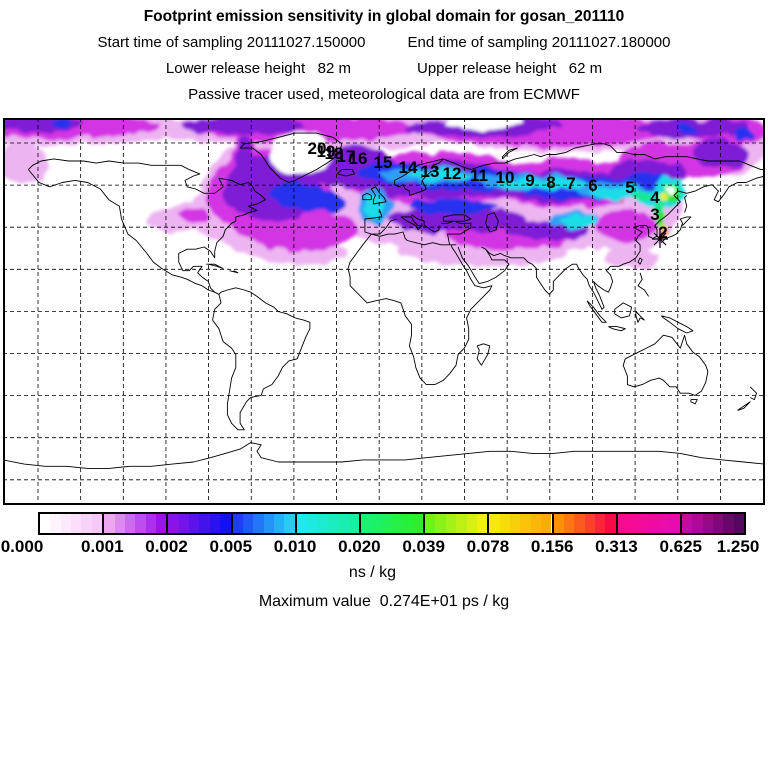 The width and height of the screenshot is (768, 768). What do you see at coordinates (334, 153) in the screenshot?
I see `trajectory-hour-label: 18` at bounding box center [334, 153].